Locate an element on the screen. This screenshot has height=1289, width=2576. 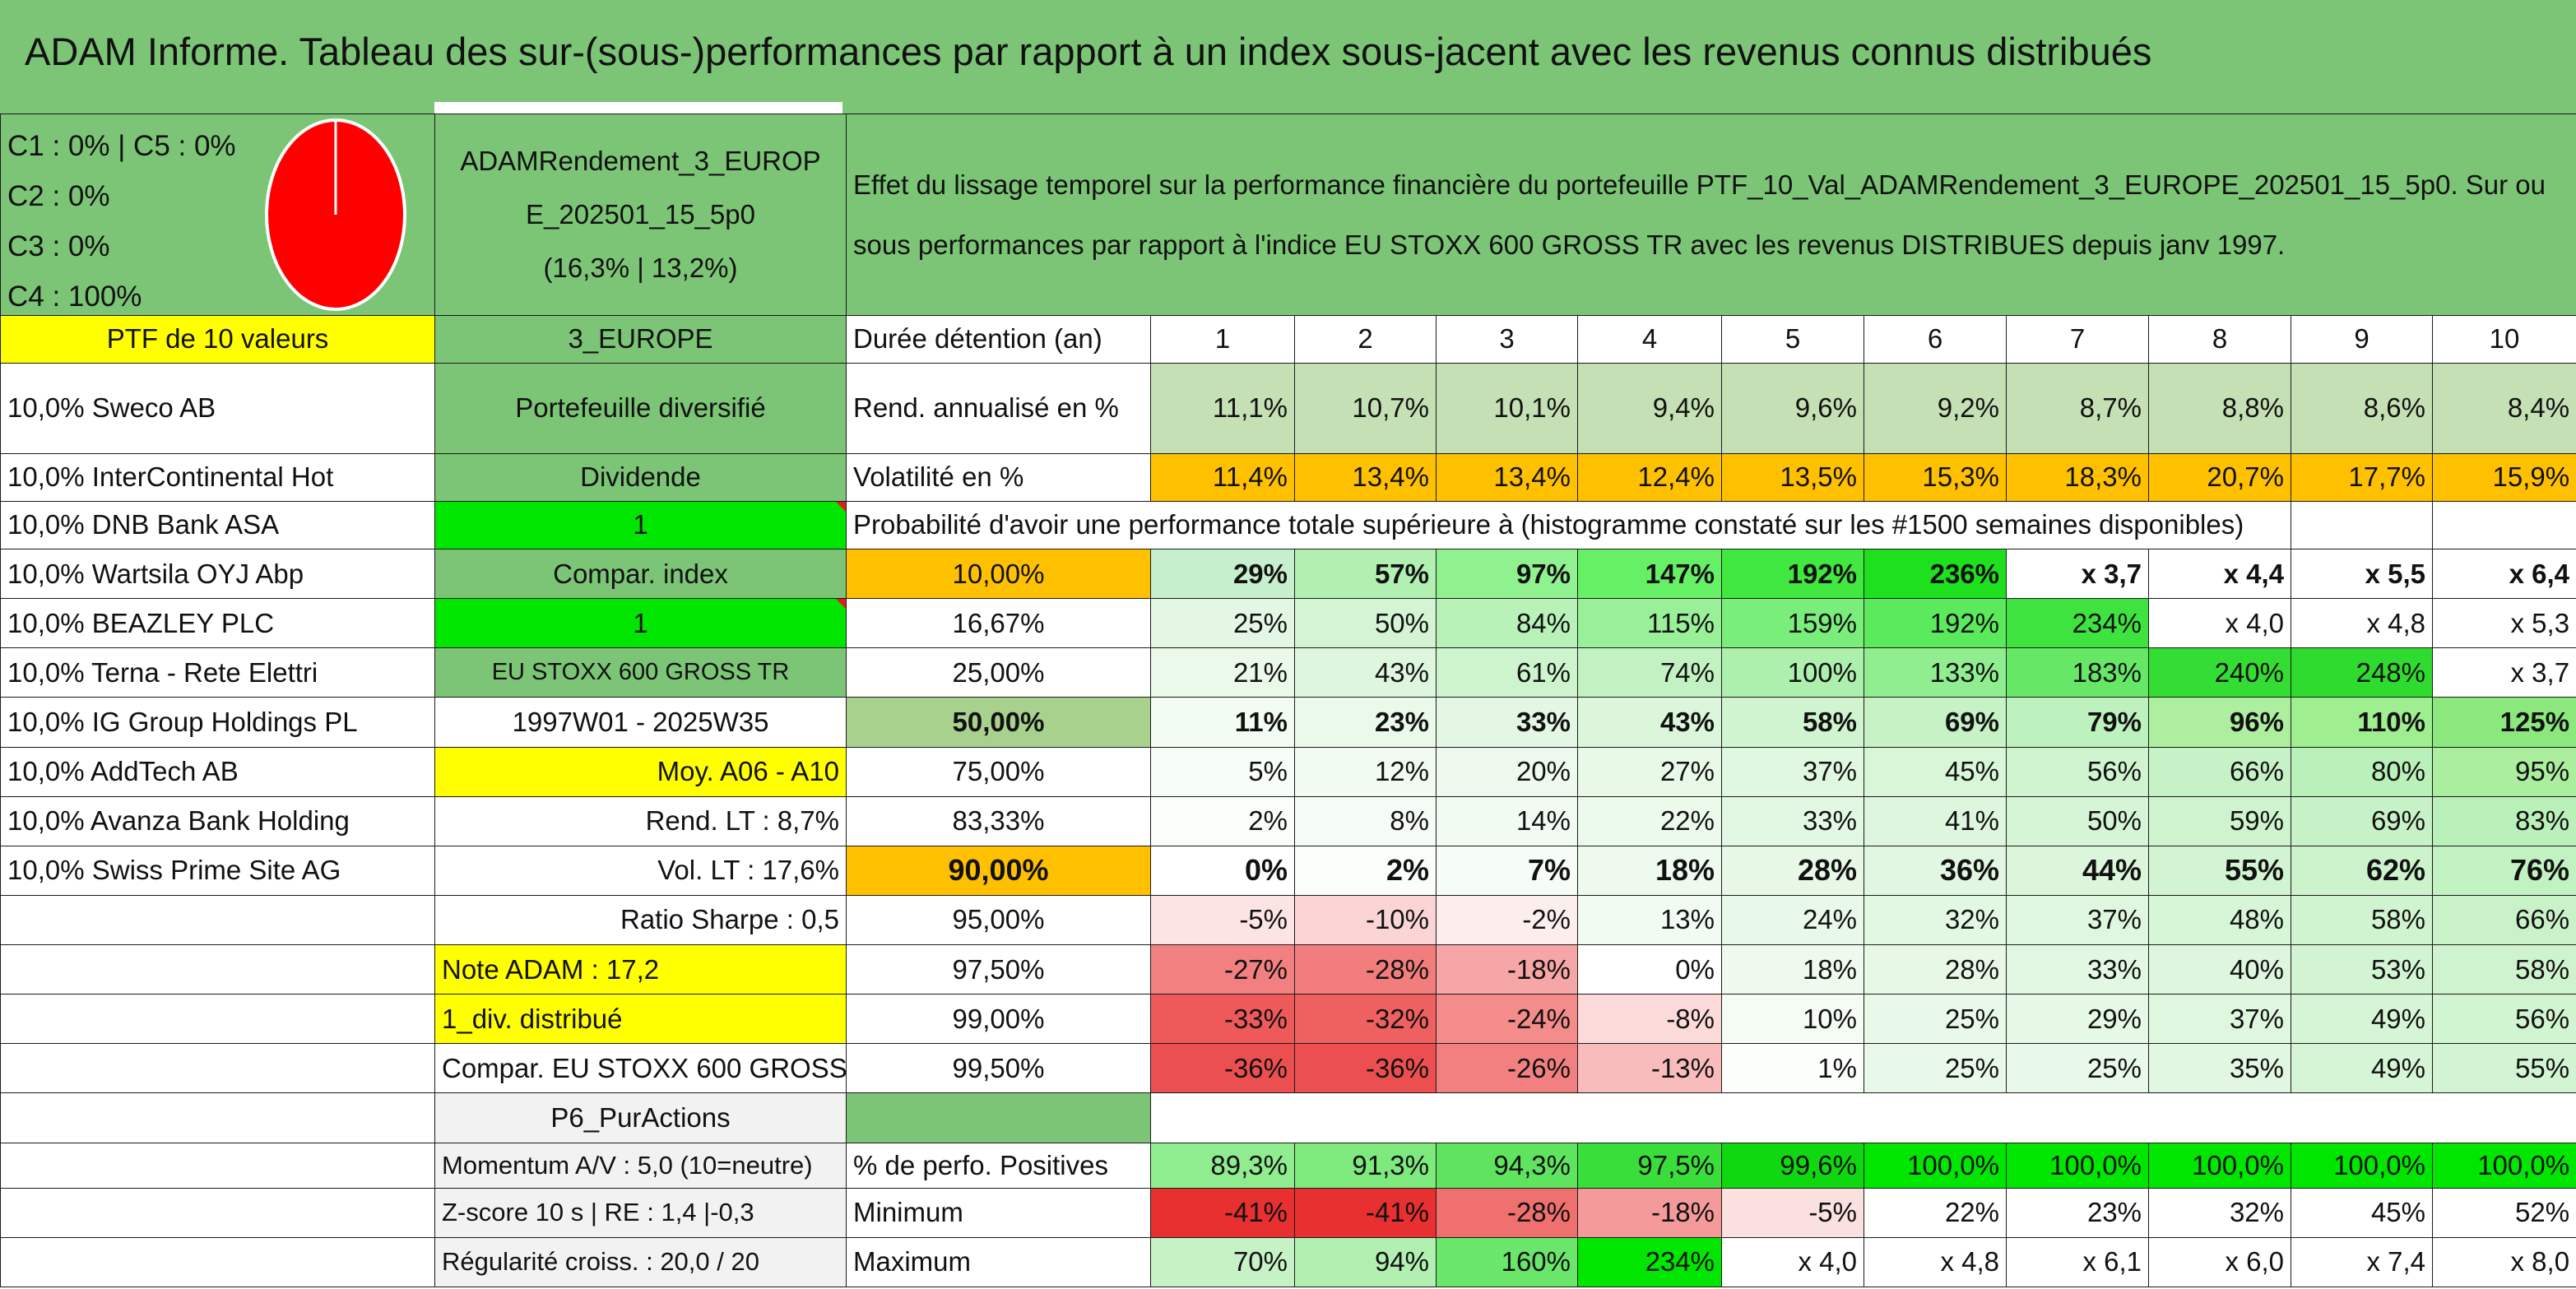
maximum-value: x 4,8 is located at coordinates (1935, 1262).